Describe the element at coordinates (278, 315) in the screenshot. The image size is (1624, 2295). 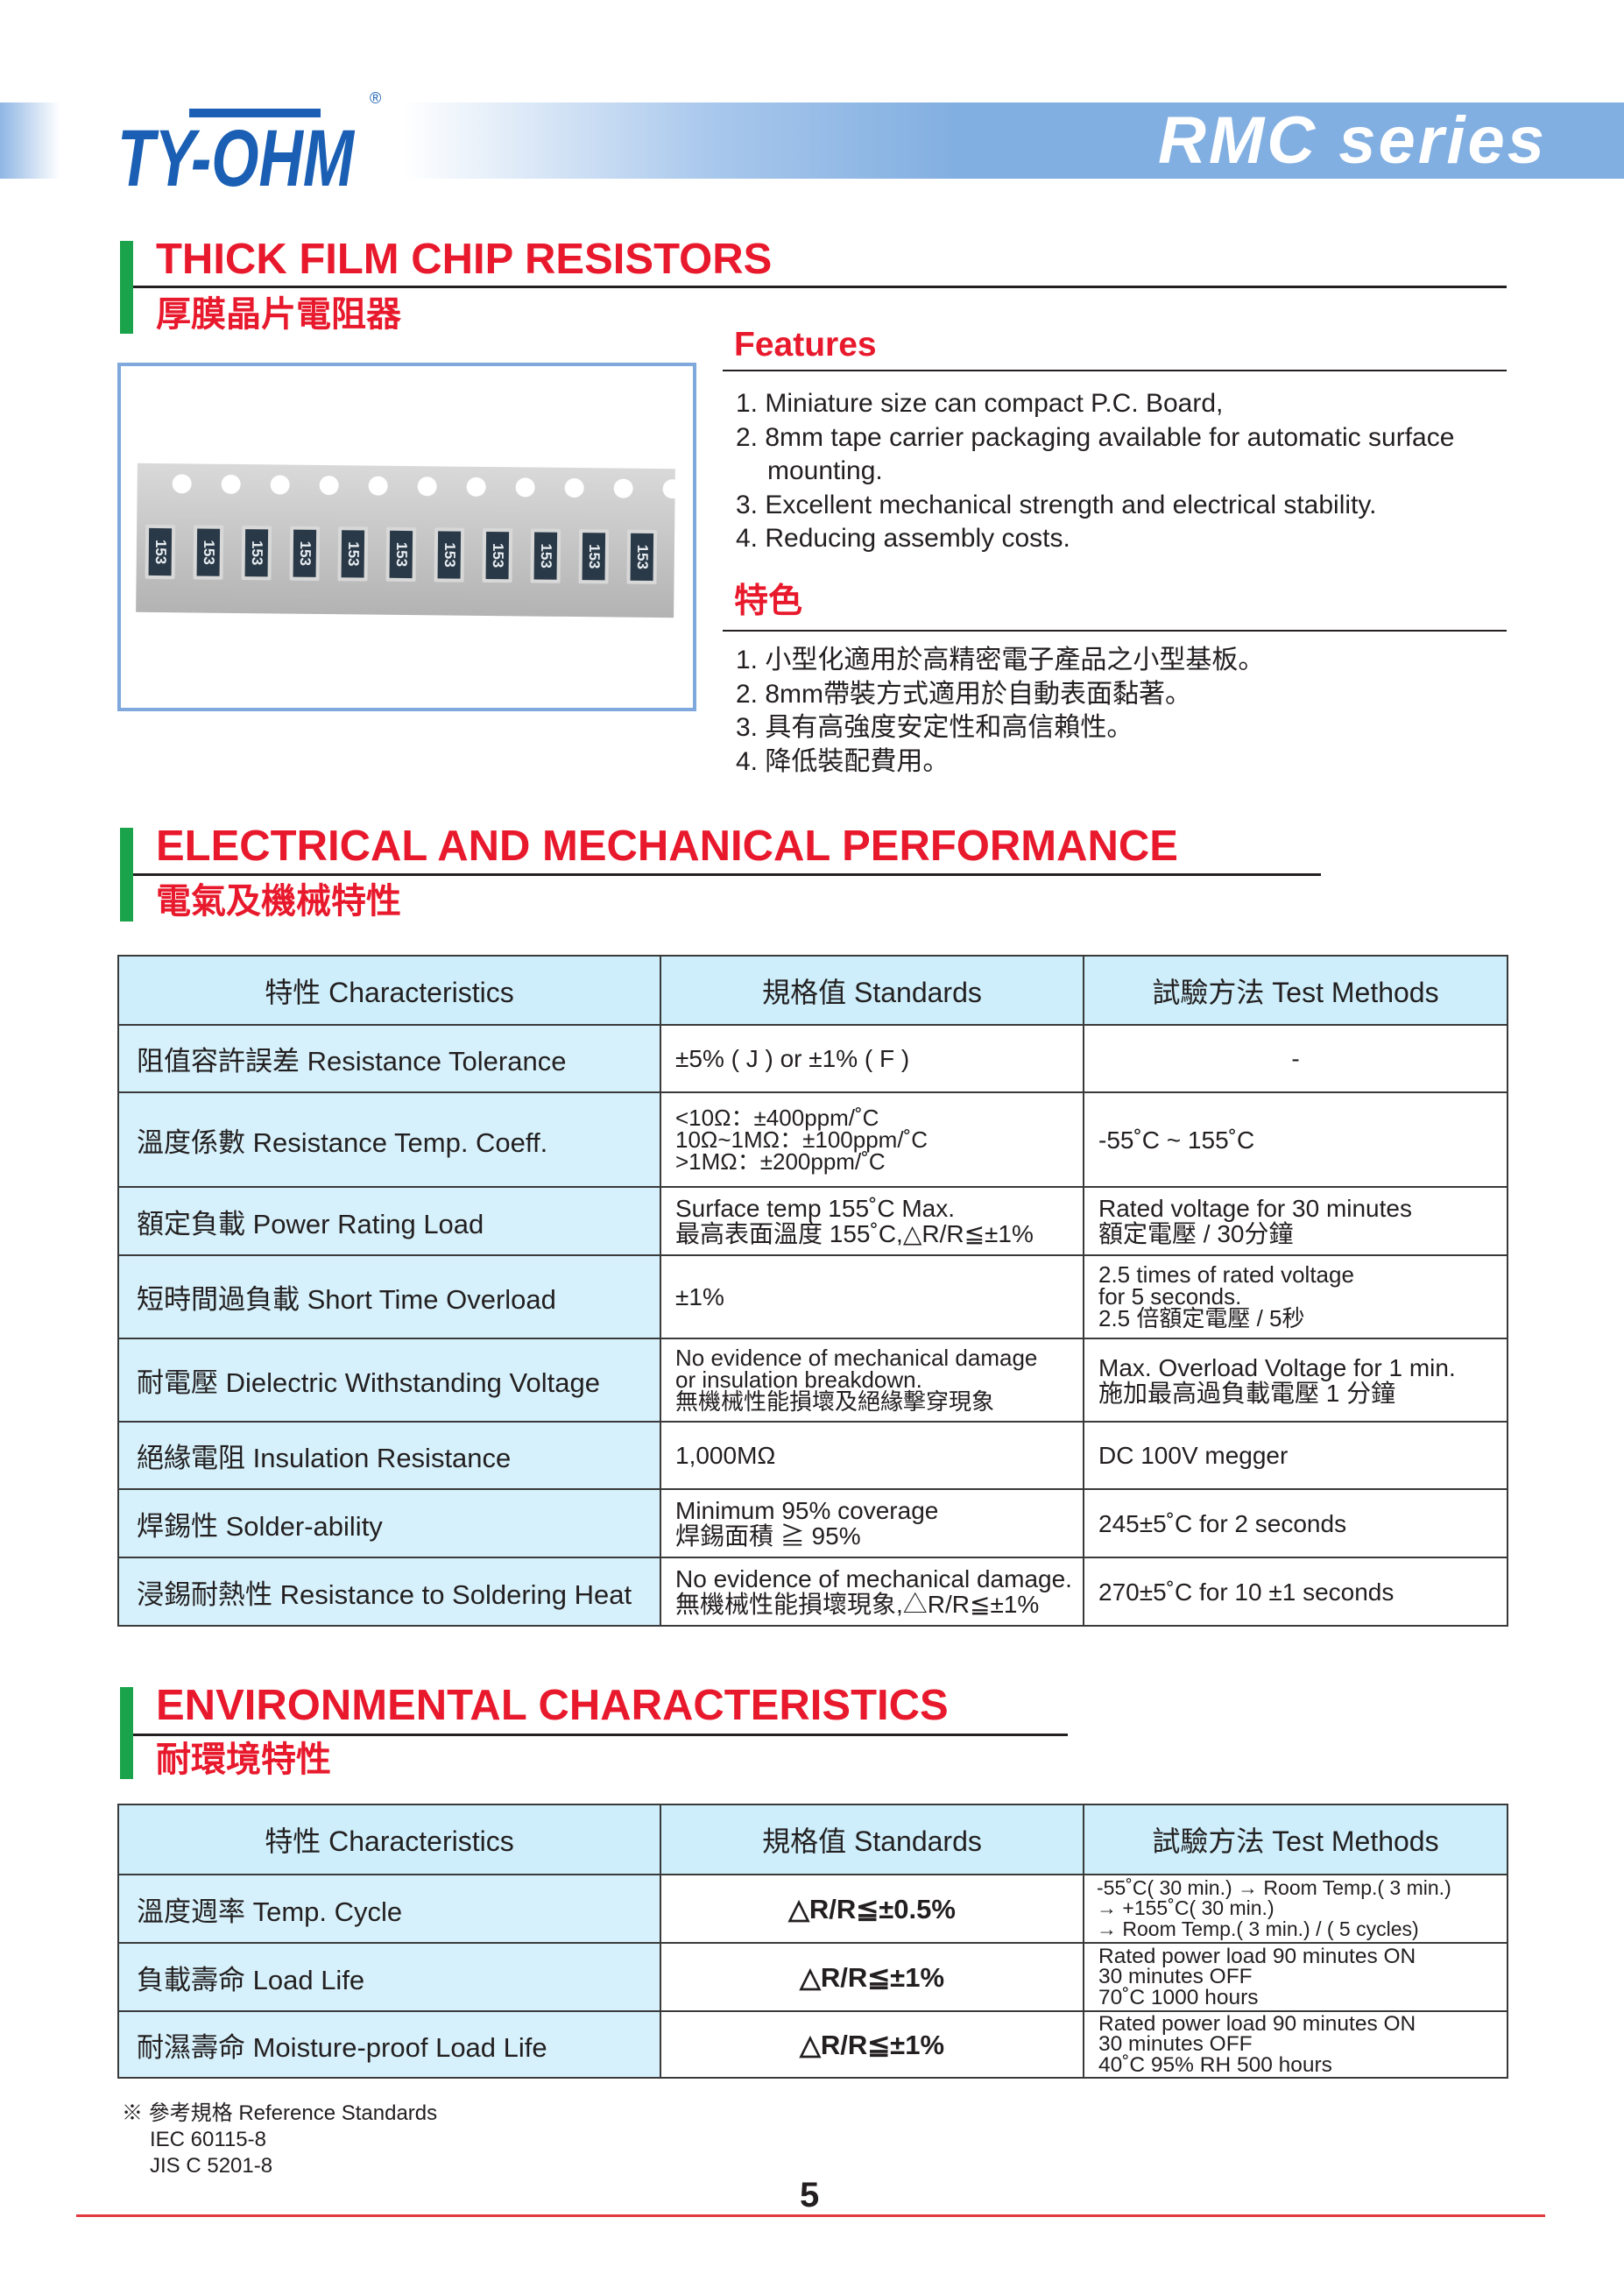
I see `section-title-zh: 厚膜晶片電阻器` at that location.